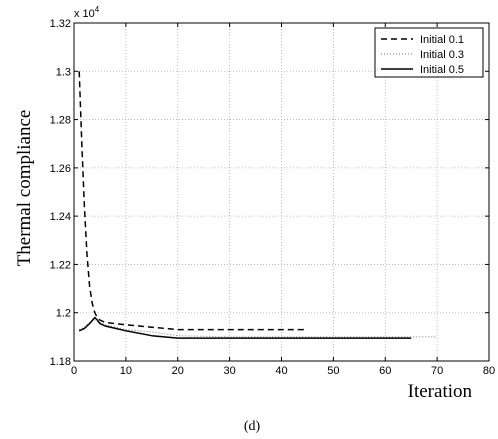 Image resolution: width=498 pixels, height=439 pixels. What do you see at coordinates (84, 14) in the screenshot?
I see `y-multiplier-base: x 10` at bounding box center [84, 14].